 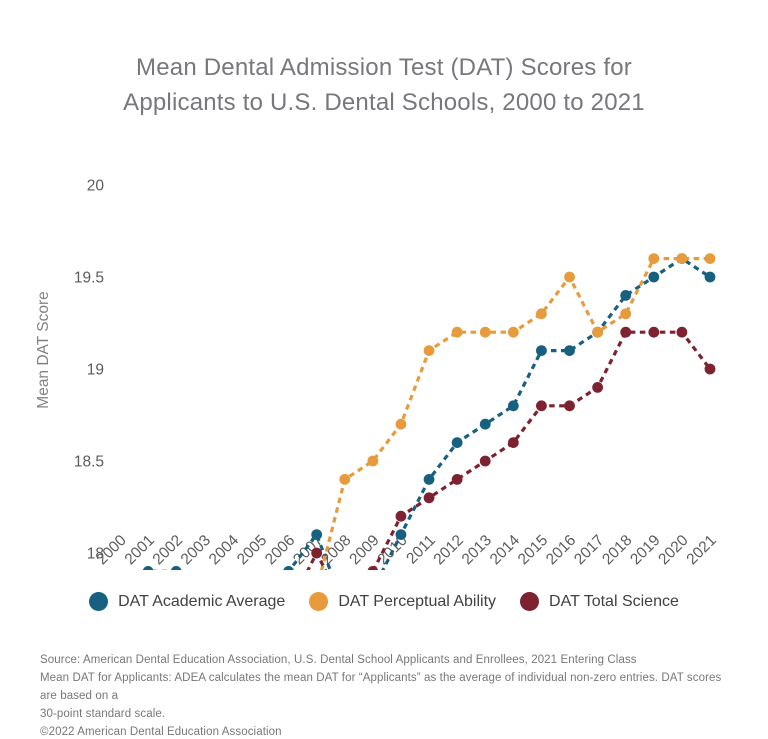 I want to click on y-axis-title: Mean DAT Score, so click(x=43, y=349).